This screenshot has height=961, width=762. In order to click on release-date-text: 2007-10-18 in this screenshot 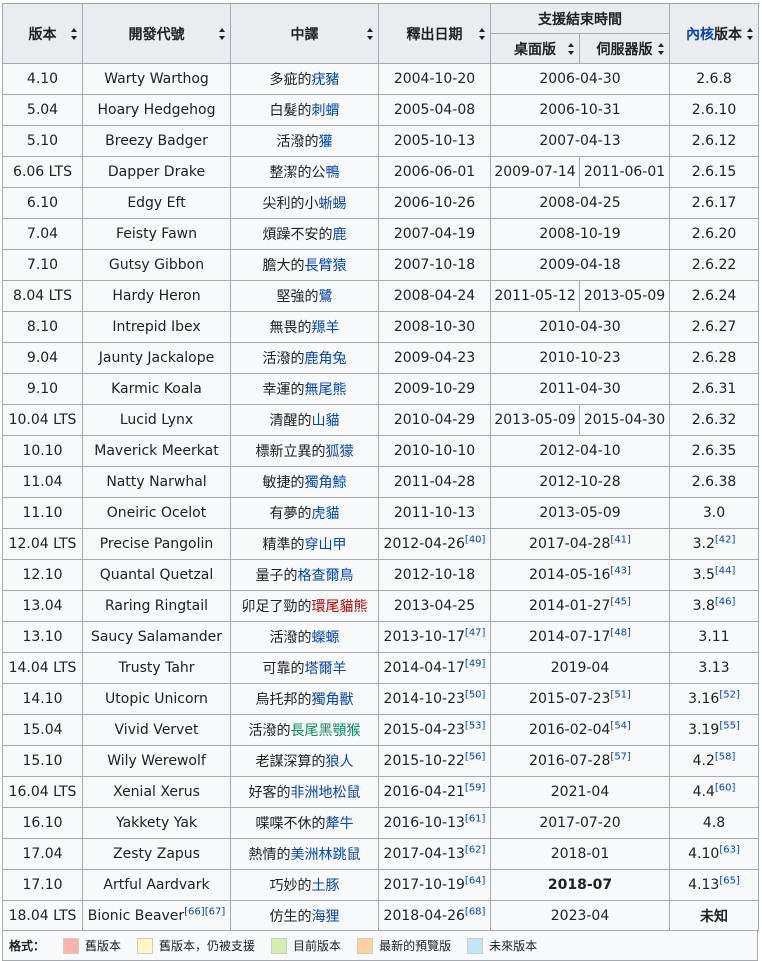, I will do `click(434, 265)`.